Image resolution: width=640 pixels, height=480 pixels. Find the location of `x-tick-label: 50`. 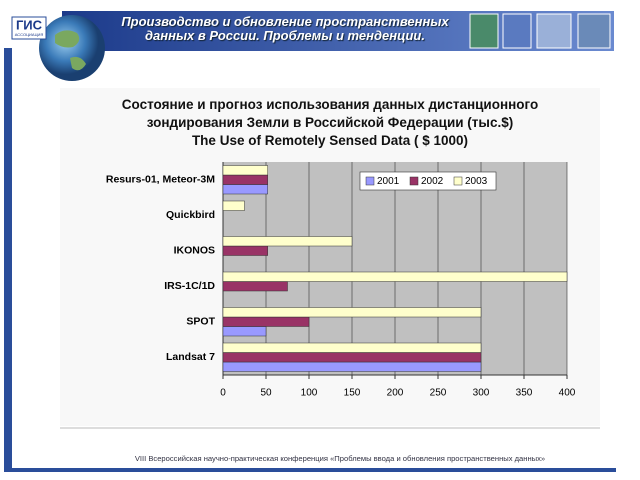

x-tick-label: 50 is located at coordinates (266, 393).